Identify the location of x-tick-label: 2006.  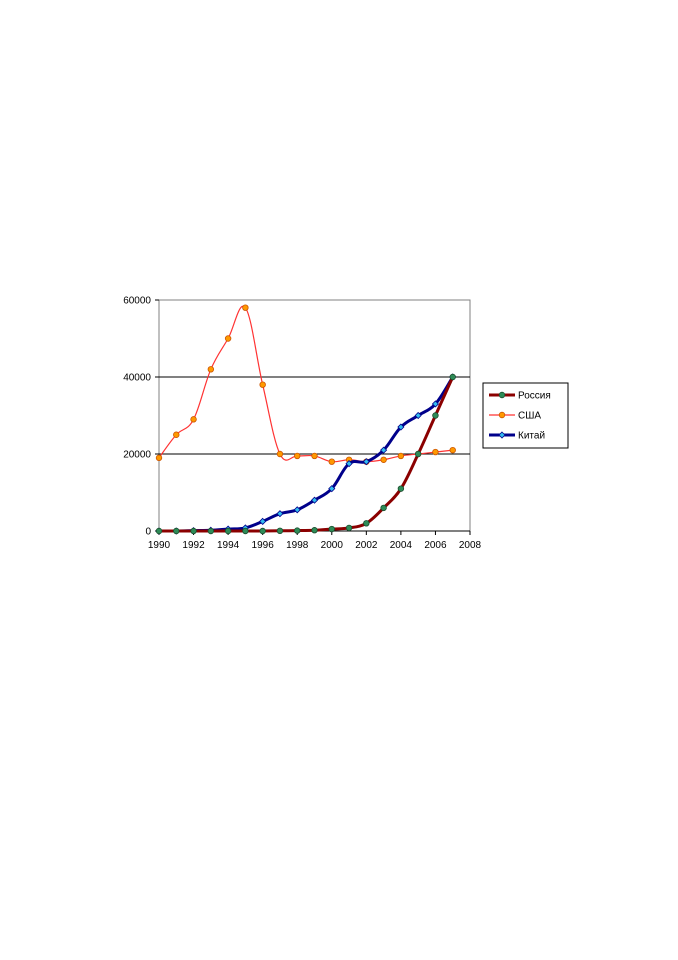
(435, 545).